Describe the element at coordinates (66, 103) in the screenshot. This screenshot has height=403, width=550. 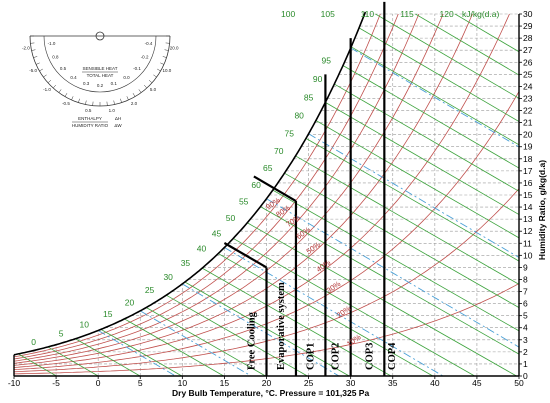
I see `protractor-outer-label-3: -0.5` at that location.